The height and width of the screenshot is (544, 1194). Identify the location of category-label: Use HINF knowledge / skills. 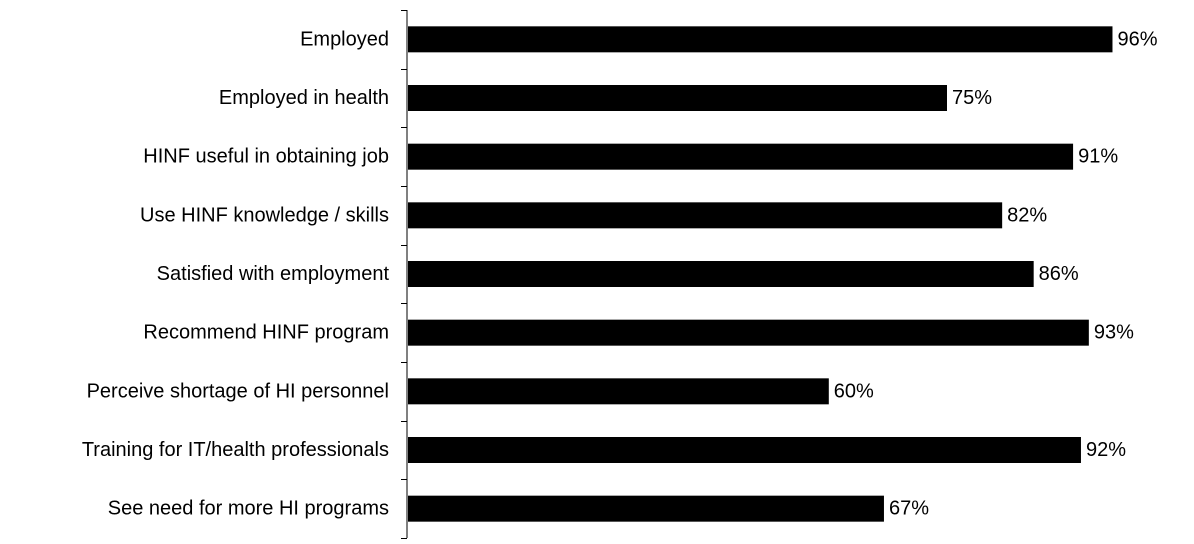
(264, 215).